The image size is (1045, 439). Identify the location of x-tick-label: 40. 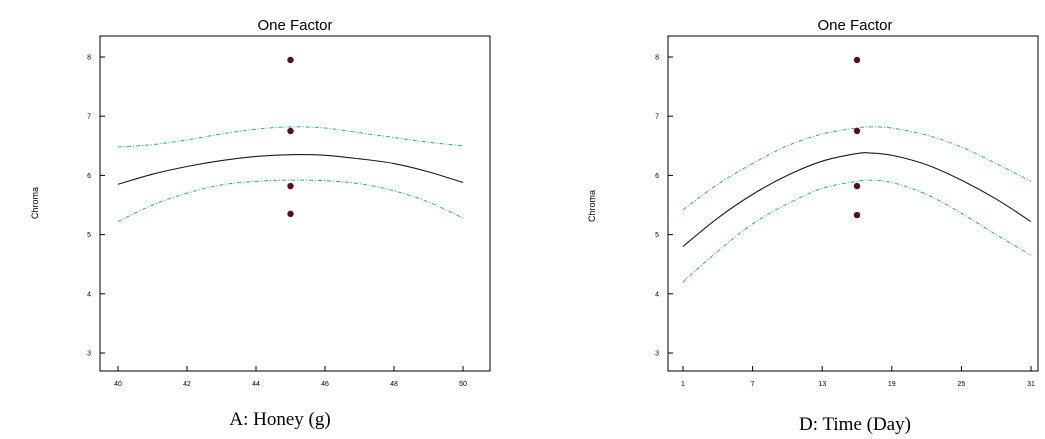
(118, 384).